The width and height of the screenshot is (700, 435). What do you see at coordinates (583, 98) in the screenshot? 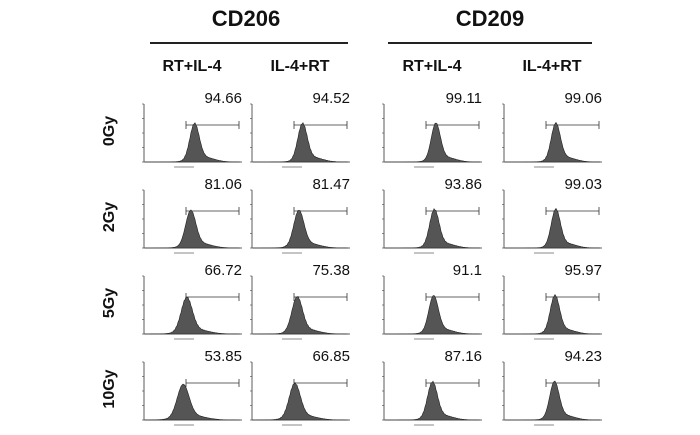
I see `percent-positive-label: 99.06` at bounding box center [583, 98].